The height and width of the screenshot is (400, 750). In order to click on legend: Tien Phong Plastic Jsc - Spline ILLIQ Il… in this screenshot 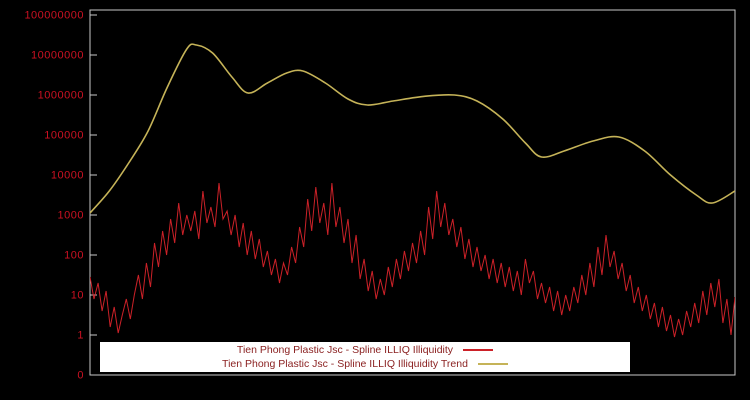, I will do `click(365, 357)`.